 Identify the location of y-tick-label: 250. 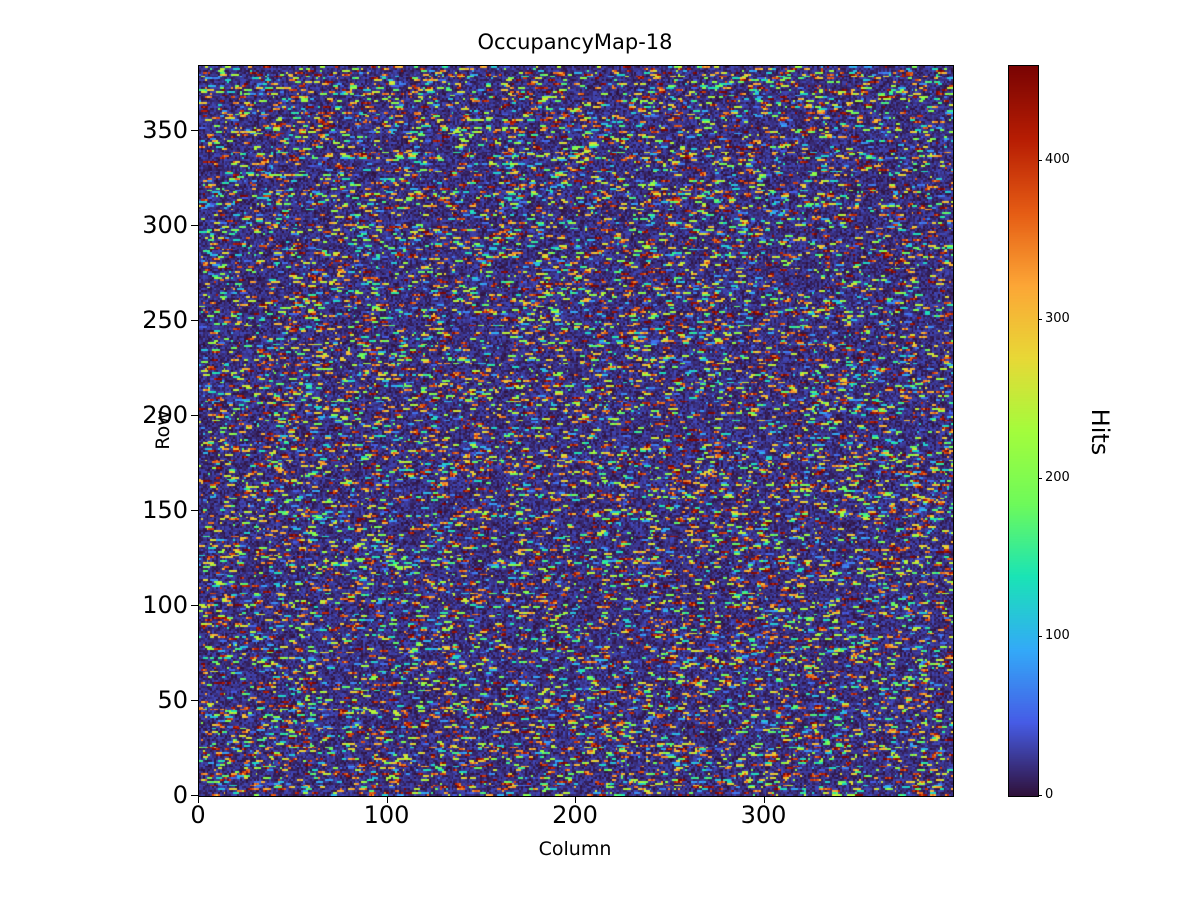
(165, 319).